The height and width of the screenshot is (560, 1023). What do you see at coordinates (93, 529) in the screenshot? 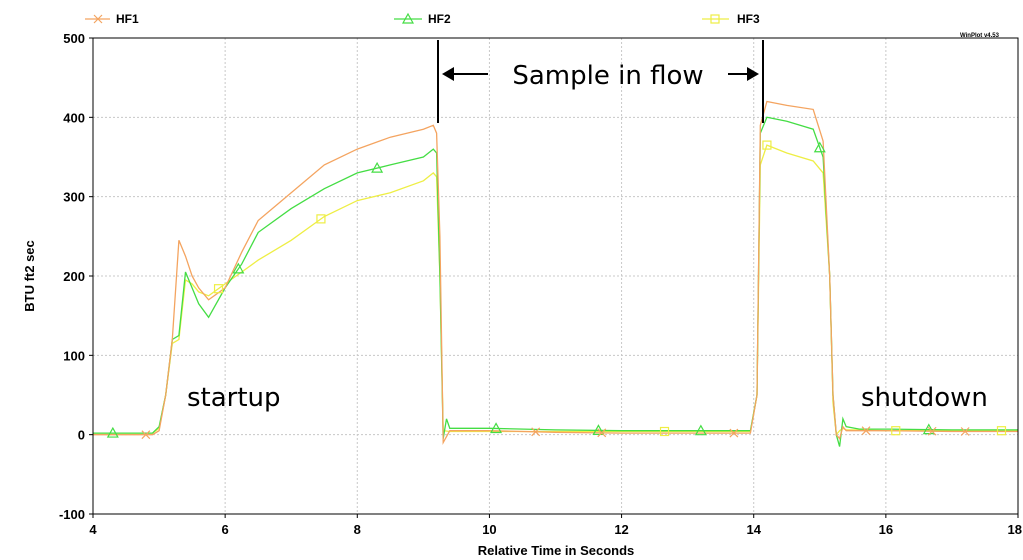
I see `x-tick-label: 4` at bounding box center [93, 529].